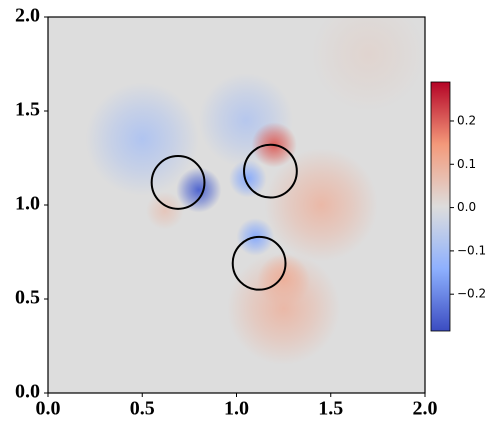 This screenshot has height=439, width=503. Describe the element at coordinates (440, 206) in the screenshot. I see `colorbar` at that location.